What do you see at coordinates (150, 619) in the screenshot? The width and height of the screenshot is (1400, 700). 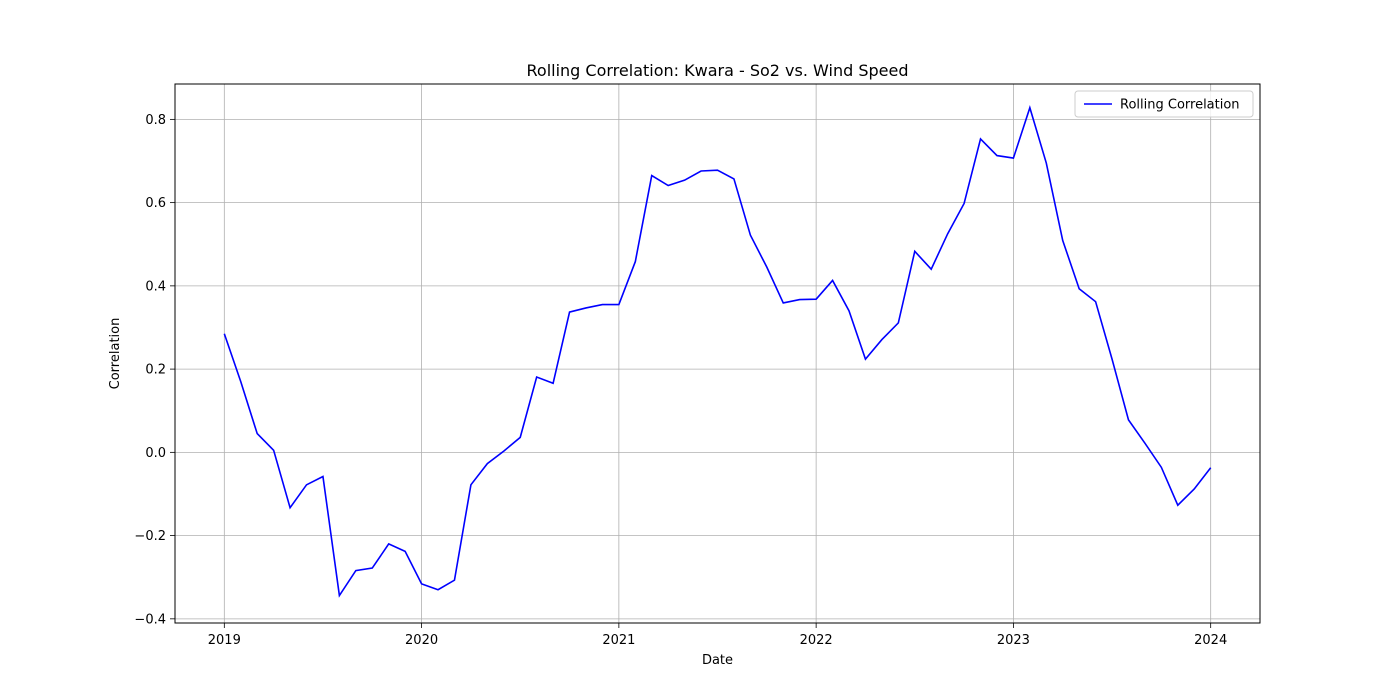 I see `y-tick-label: −0.4` at bounding box center [150, 619].